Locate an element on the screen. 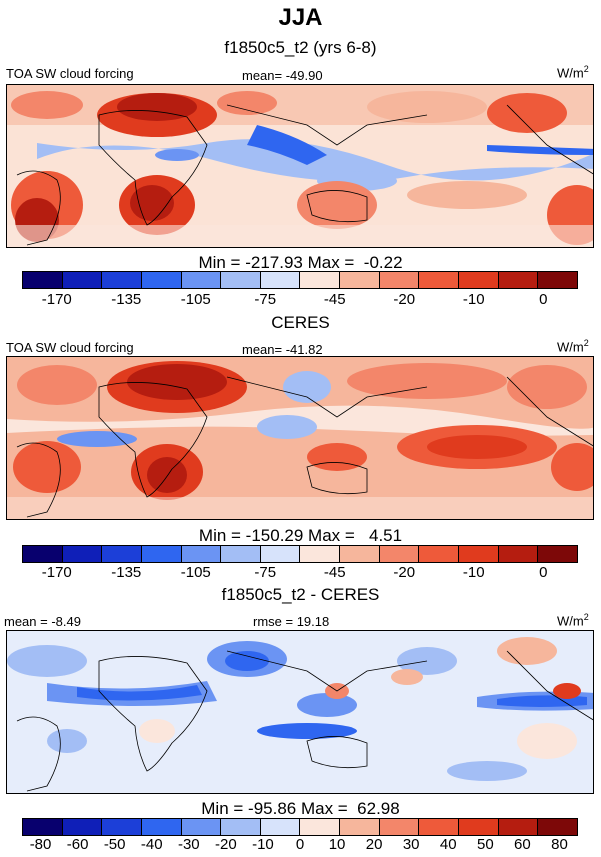 The width and height of the screenshot is (601, 857). panel3-mean-label: mean = -8.49 is located at coordinates (42, 621).